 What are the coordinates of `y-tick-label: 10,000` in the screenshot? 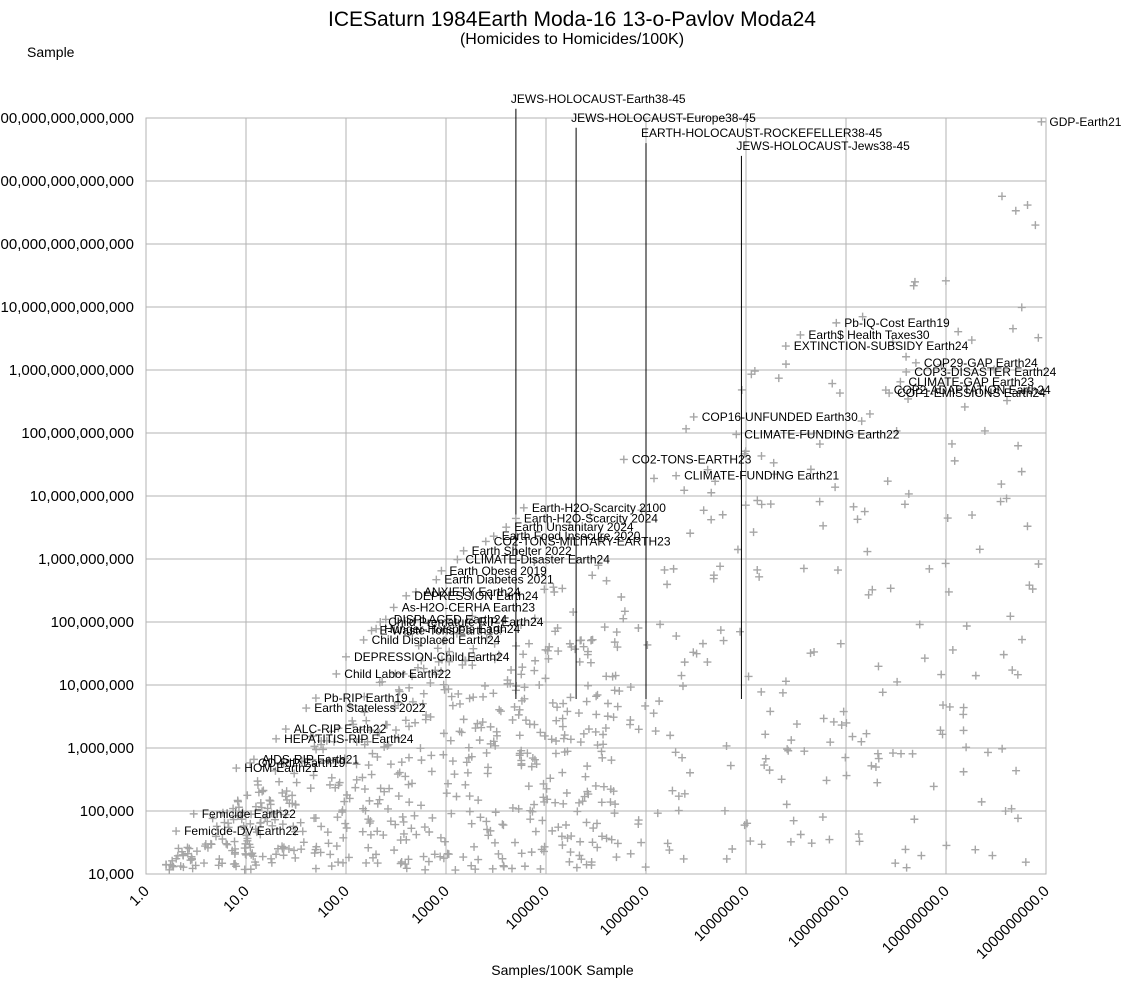 It's located at (111, 874).